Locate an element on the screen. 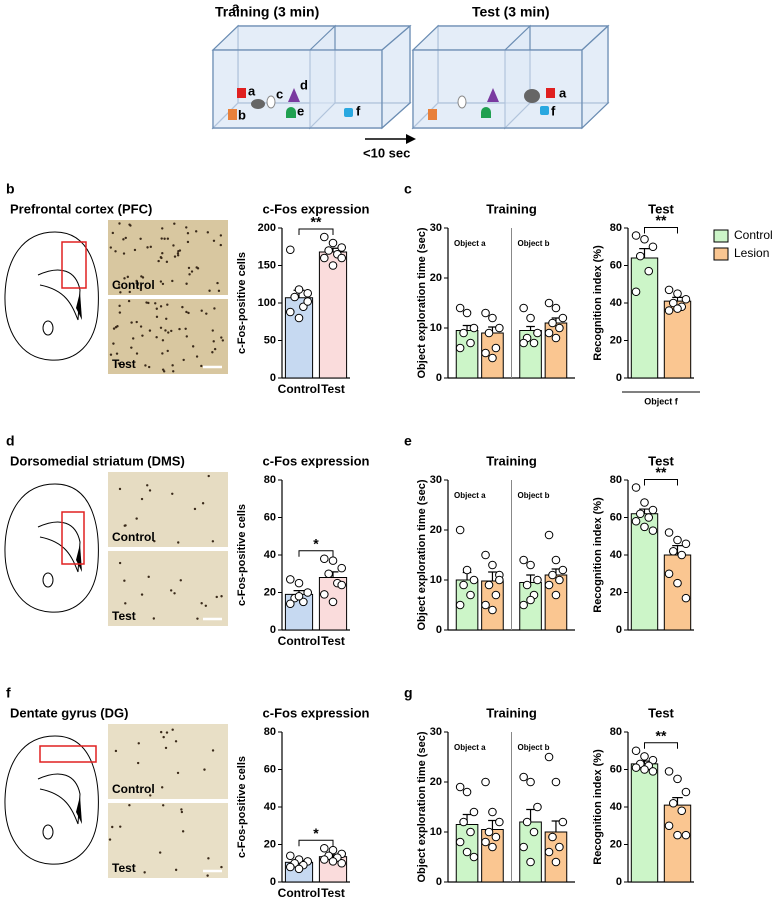 The height and width of the screenshot is (918, 784). legend-label: Control is located at coordinates (753, 235).